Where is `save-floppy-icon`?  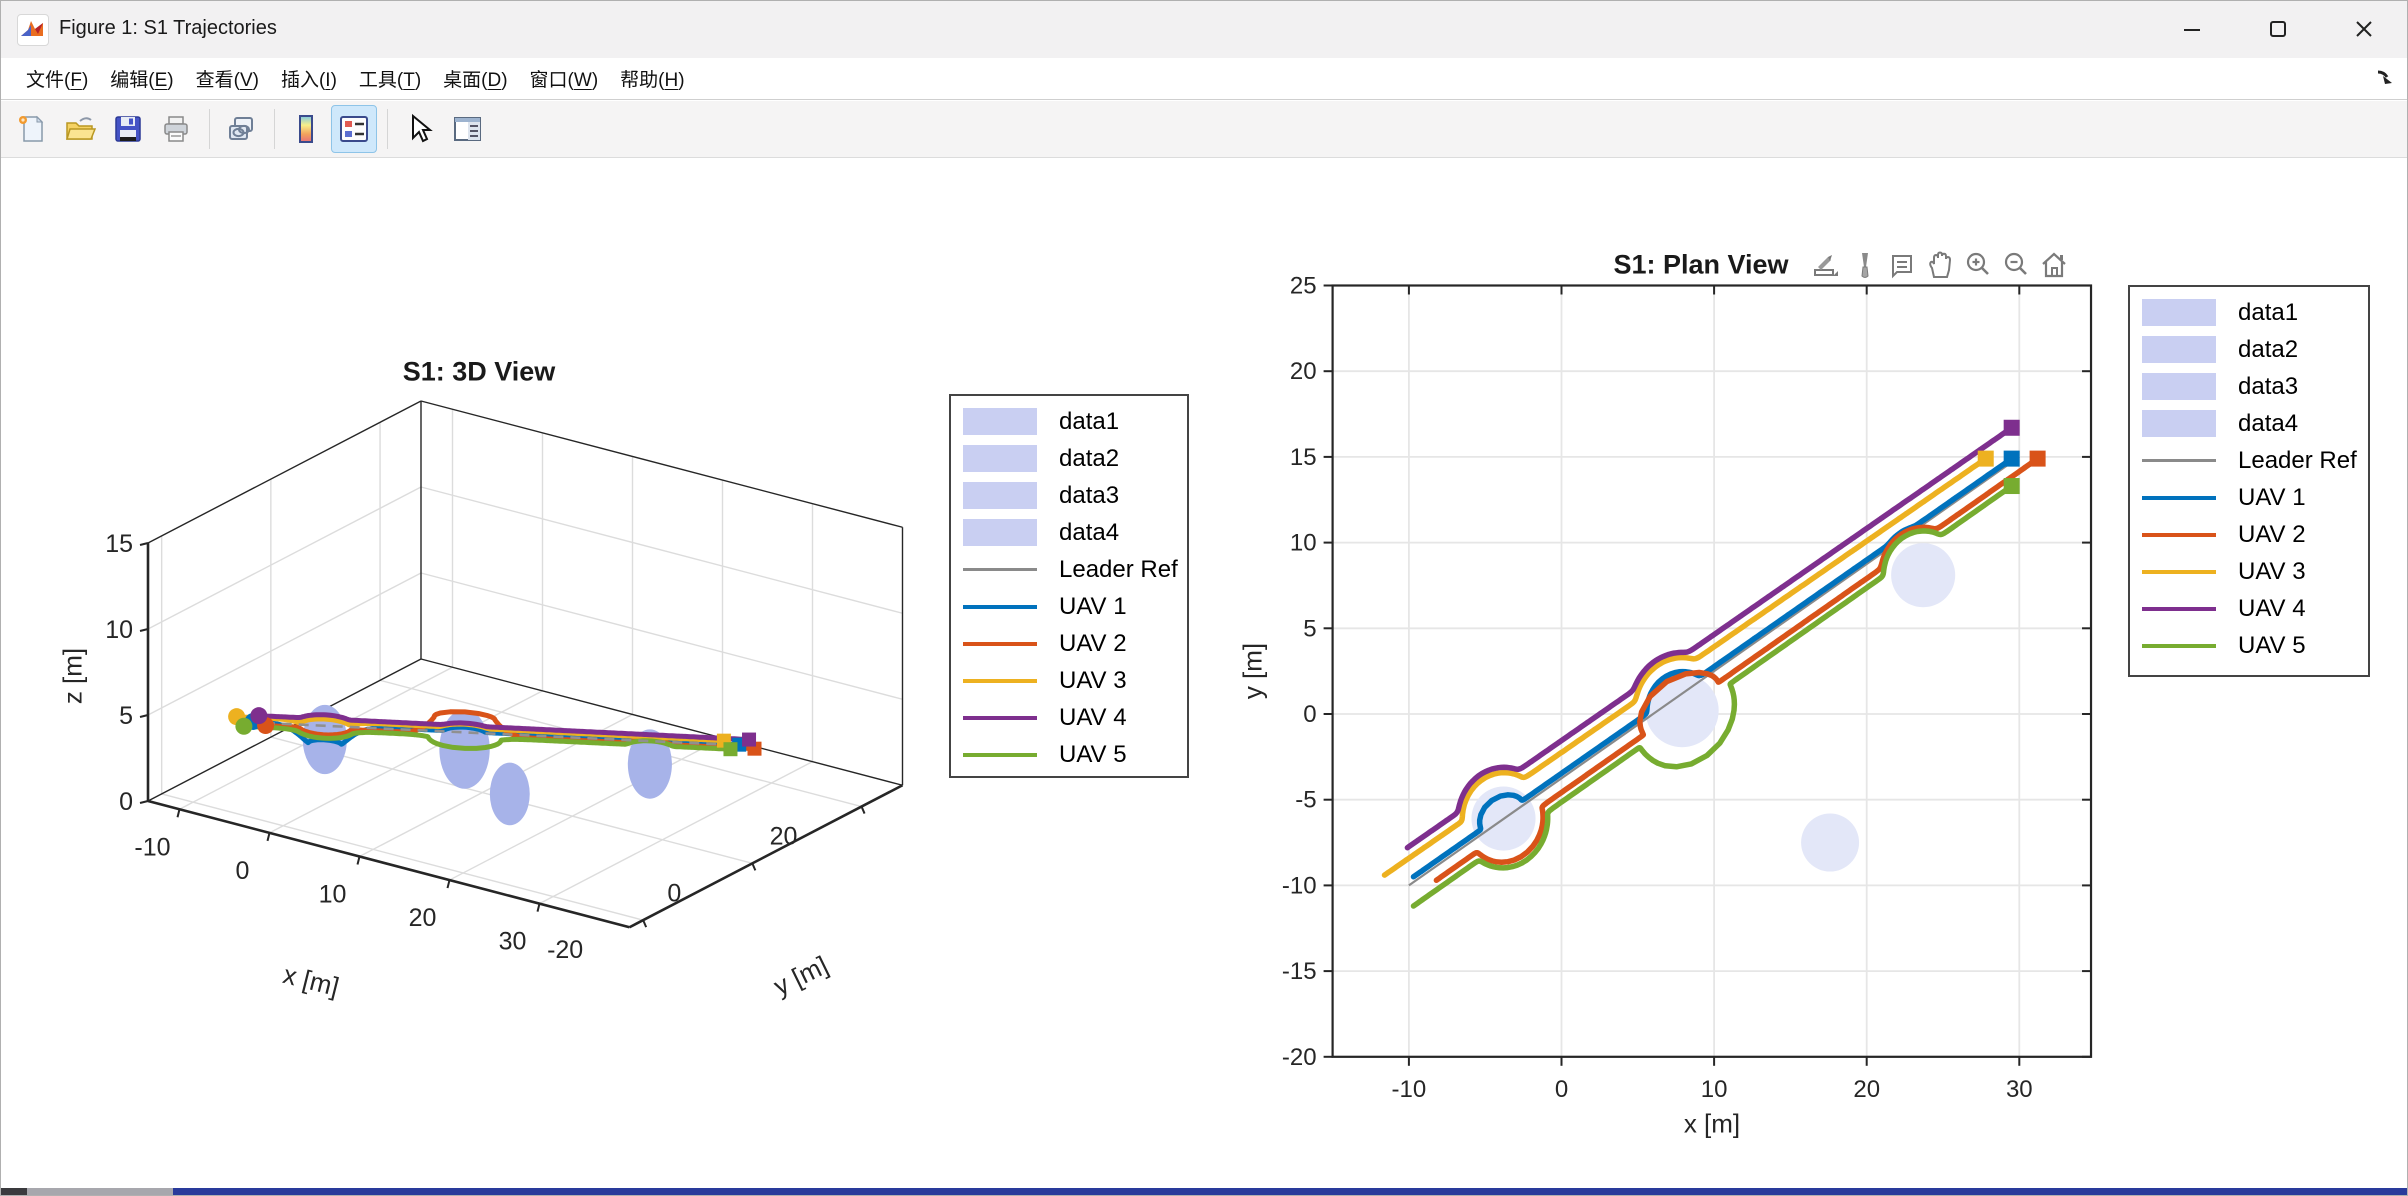
save-floppy-icon is located at coordinates (128, 129).